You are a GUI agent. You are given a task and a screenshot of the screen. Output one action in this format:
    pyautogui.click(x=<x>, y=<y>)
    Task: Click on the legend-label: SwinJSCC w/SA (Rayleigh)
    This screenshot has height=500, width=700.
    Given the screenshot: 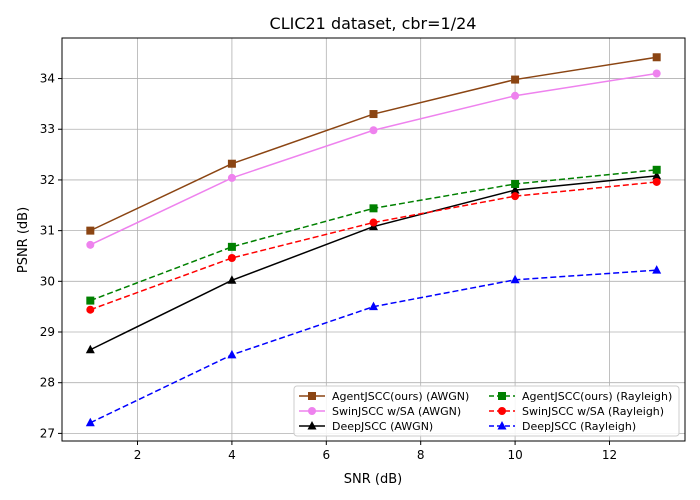 What is the action you would take?
    pyautogui.click(x=593, y=411)
    